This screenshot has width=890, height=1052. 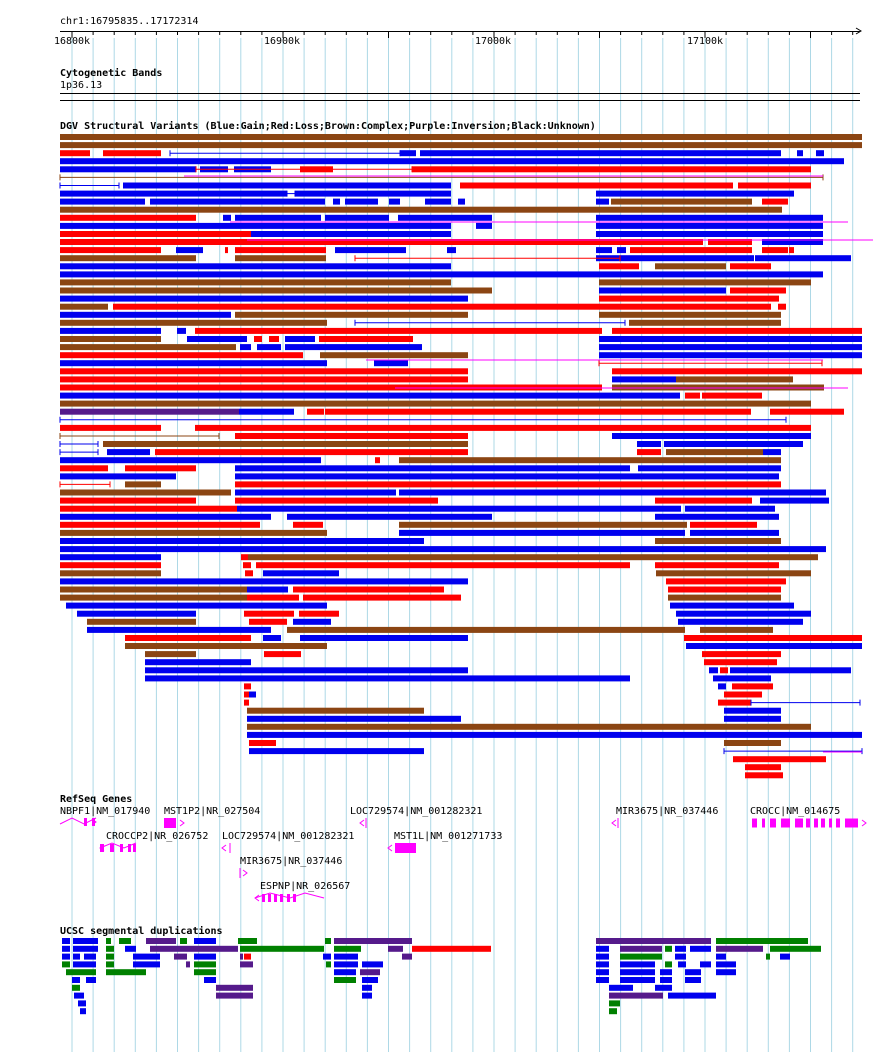 I want to click on gene-label-mir3675-2: MIR3675|NR_037446, so click(x=291, y=861).